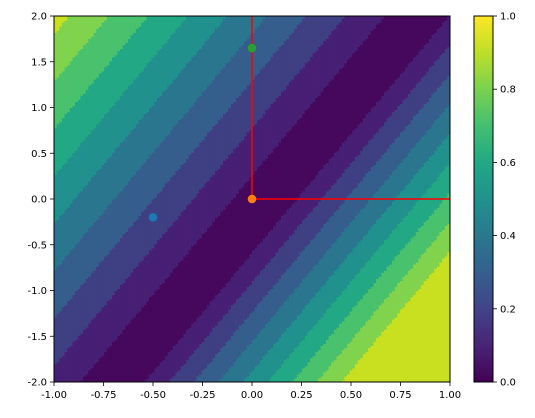 This screenshot has width=535, height=418. I want to click on y-tick-label: 1.0, so click(39, 108).